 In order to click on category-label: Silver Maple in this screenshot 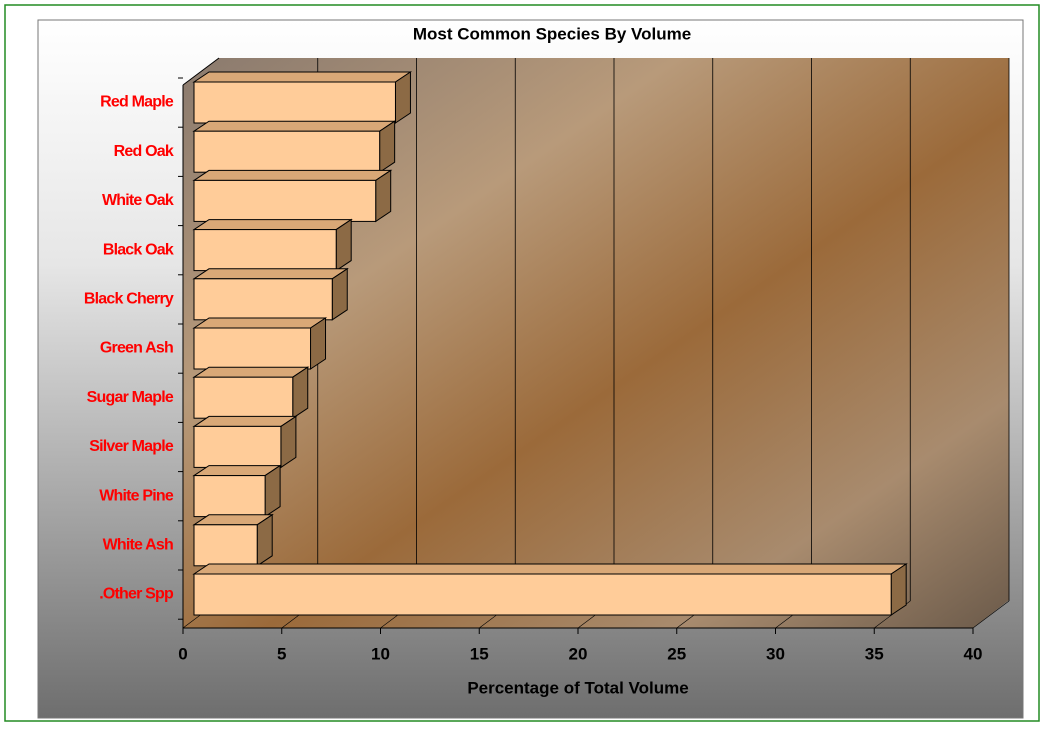, I will do `click(131, 446)`.